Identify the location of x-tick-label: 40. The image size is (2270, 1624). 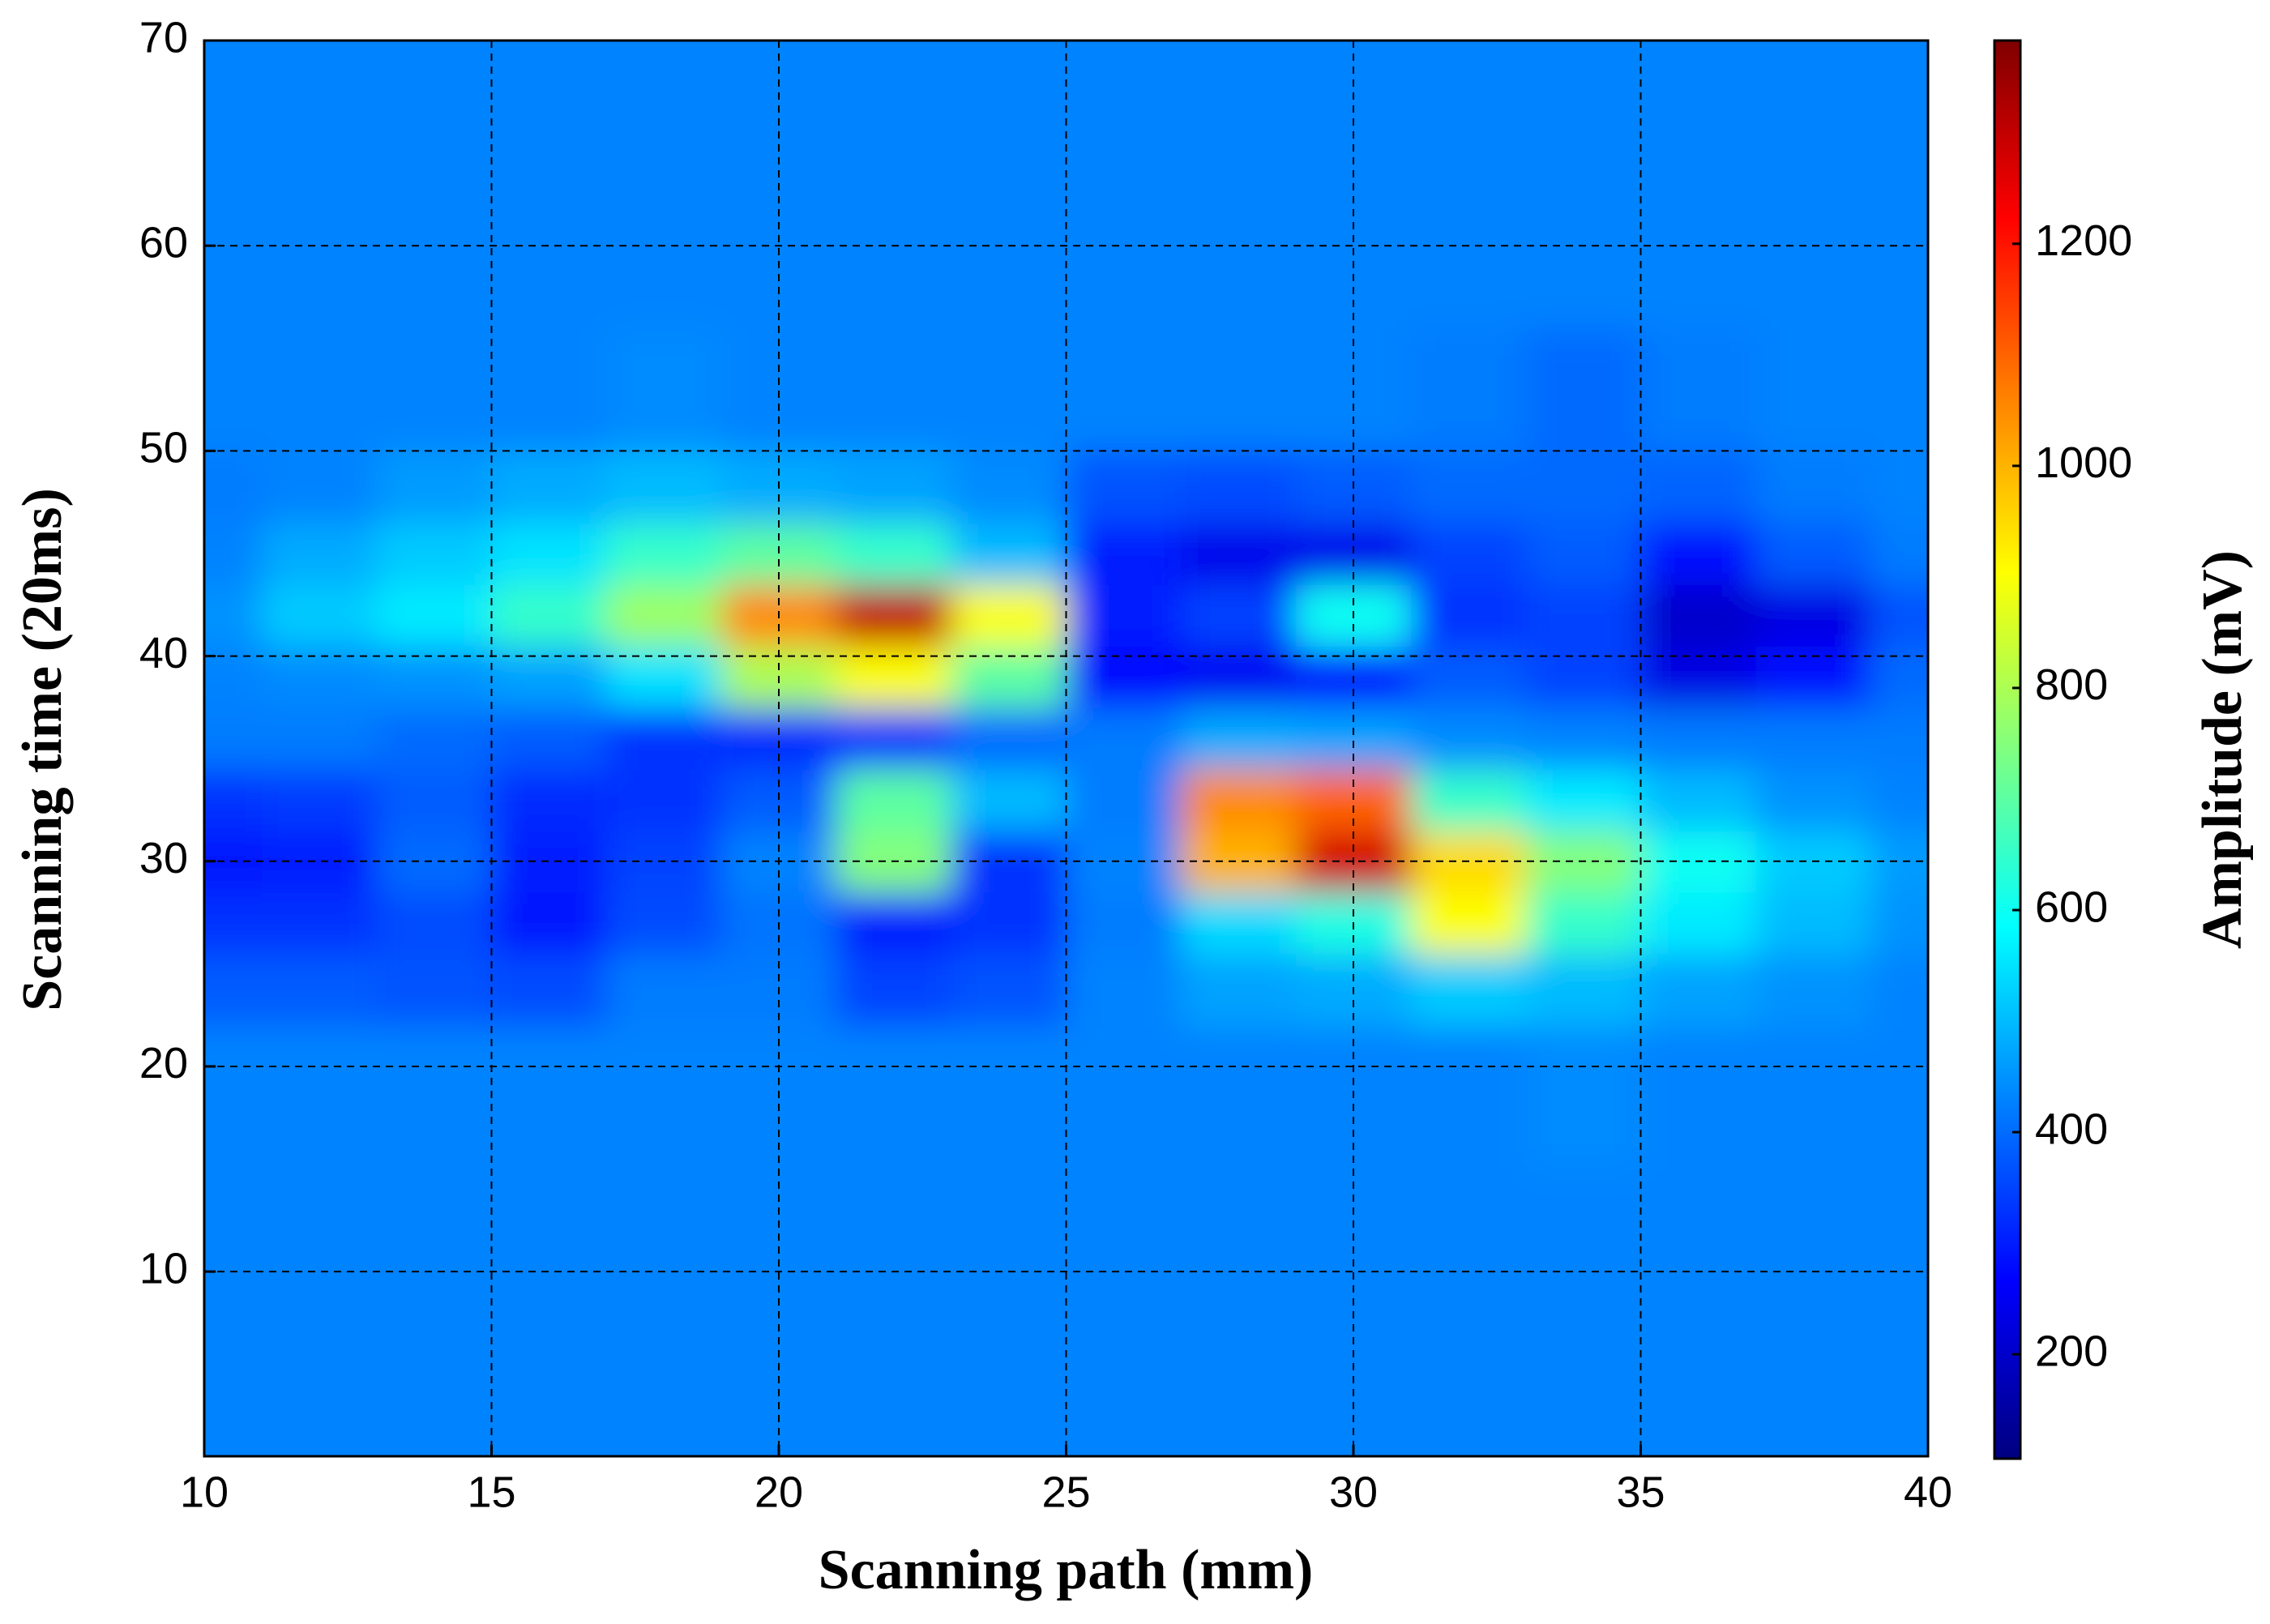
(1928, 1492).